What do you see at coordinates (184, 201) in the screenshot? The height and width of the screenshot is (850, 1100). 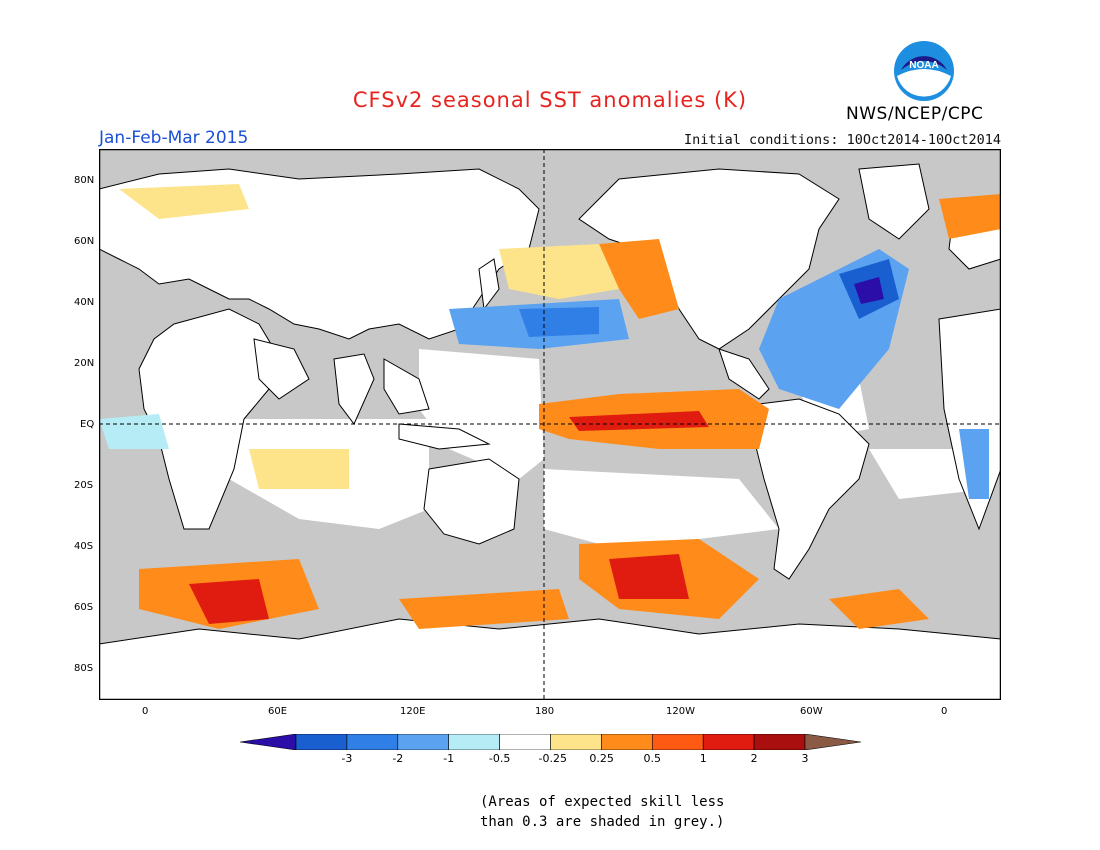 I see `anomaly-n-atlantic` at bounding box center [184, 201].